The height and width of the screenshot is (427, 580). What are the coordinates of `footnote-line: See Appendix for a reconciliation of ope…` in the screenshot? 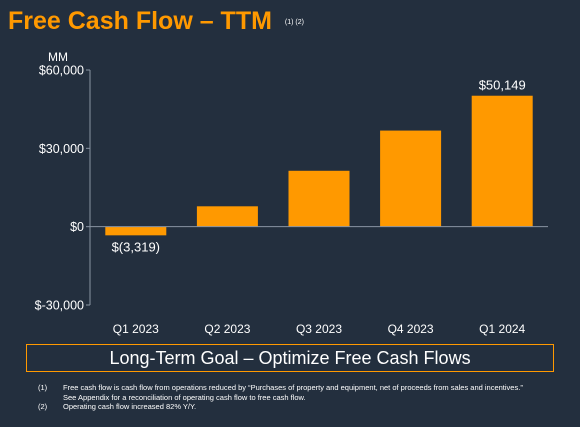 It's located at (184, 397).